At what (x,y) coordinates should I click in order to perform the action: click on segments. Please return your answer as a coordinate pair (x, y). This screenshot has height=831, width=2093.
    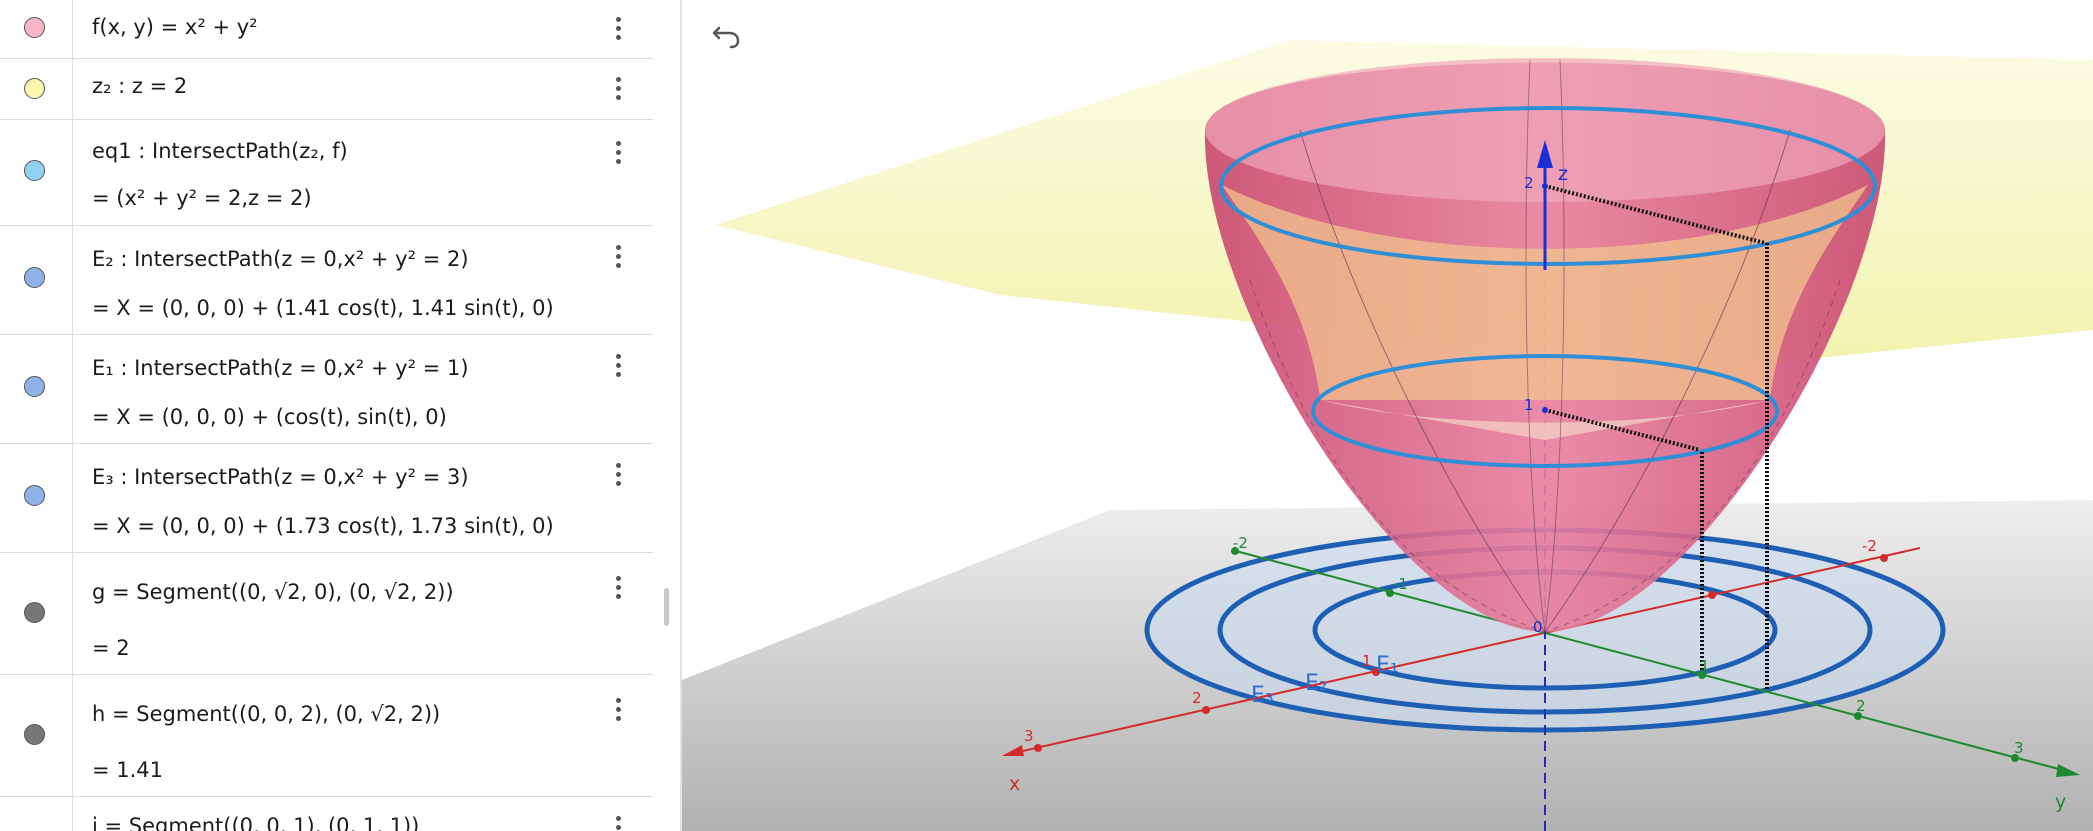
    Looking at the image, I should click on (1656, 437).